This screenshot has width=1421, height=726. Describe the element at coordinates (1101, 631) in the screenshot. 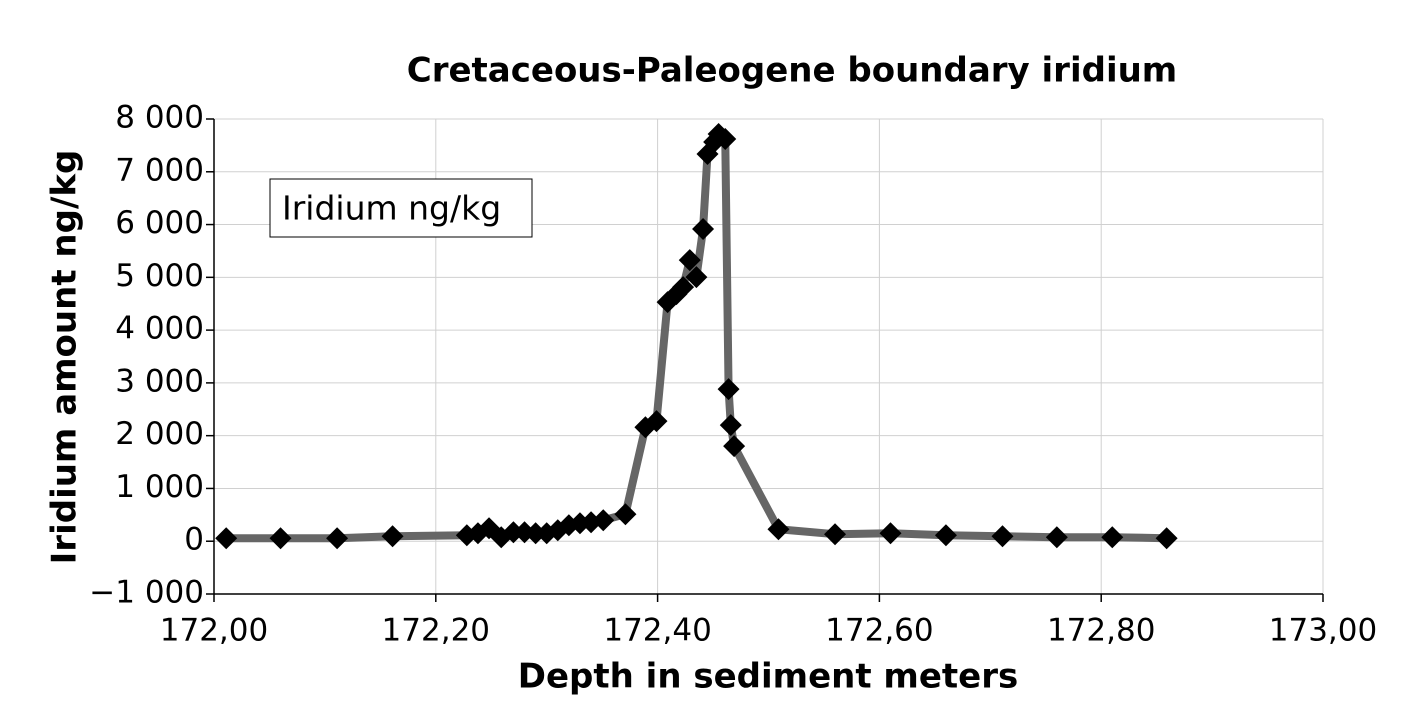

I see `x-tick-label: 172,80` at that location.